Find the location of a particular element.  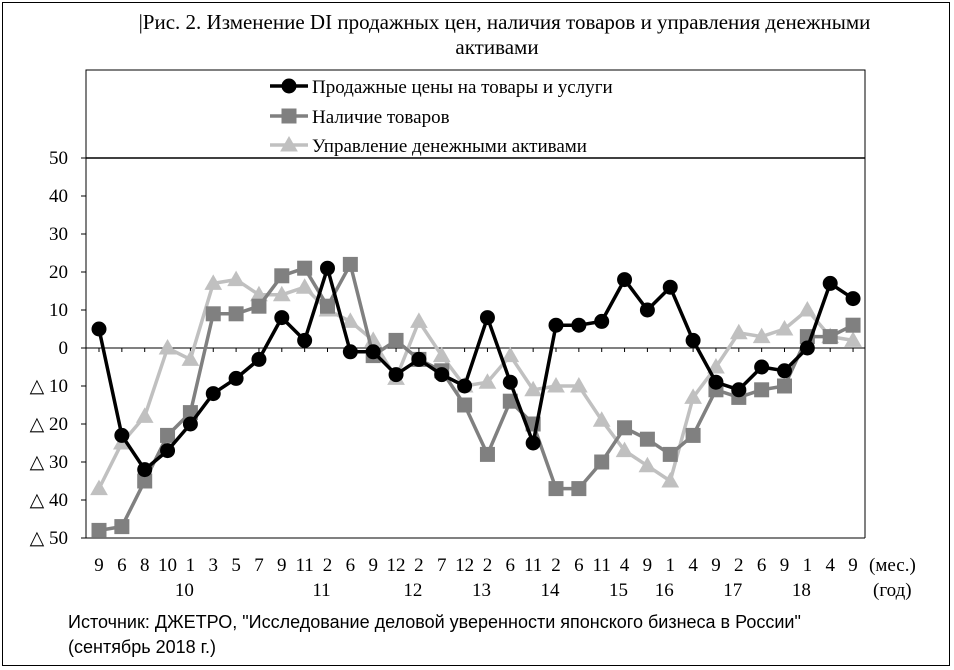

legend-label-series-sales-prices: Продажные цены на товары и услуги is located at coordinates (462, 87).